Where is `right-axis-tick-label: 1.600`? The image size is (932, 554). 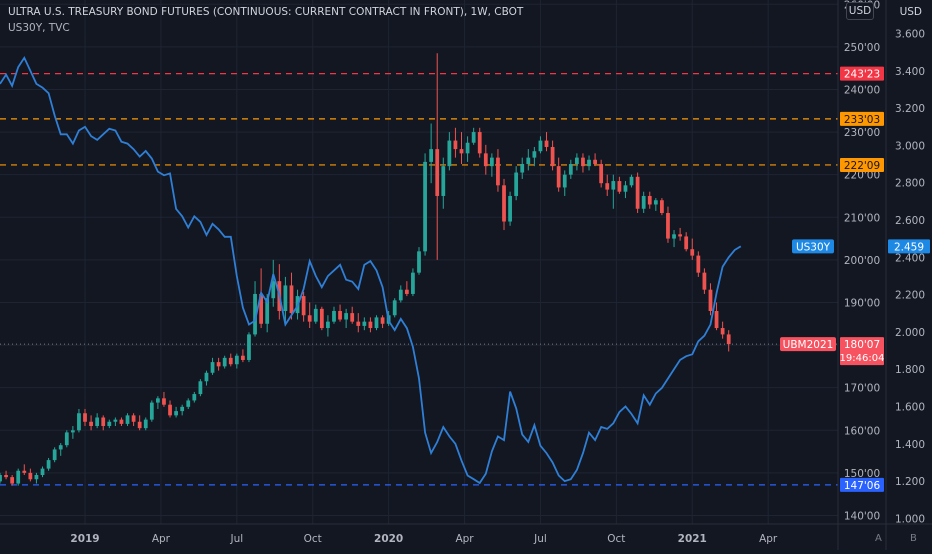
right-axis-tick-label: 1.600 is located at coordinates (910, 408).